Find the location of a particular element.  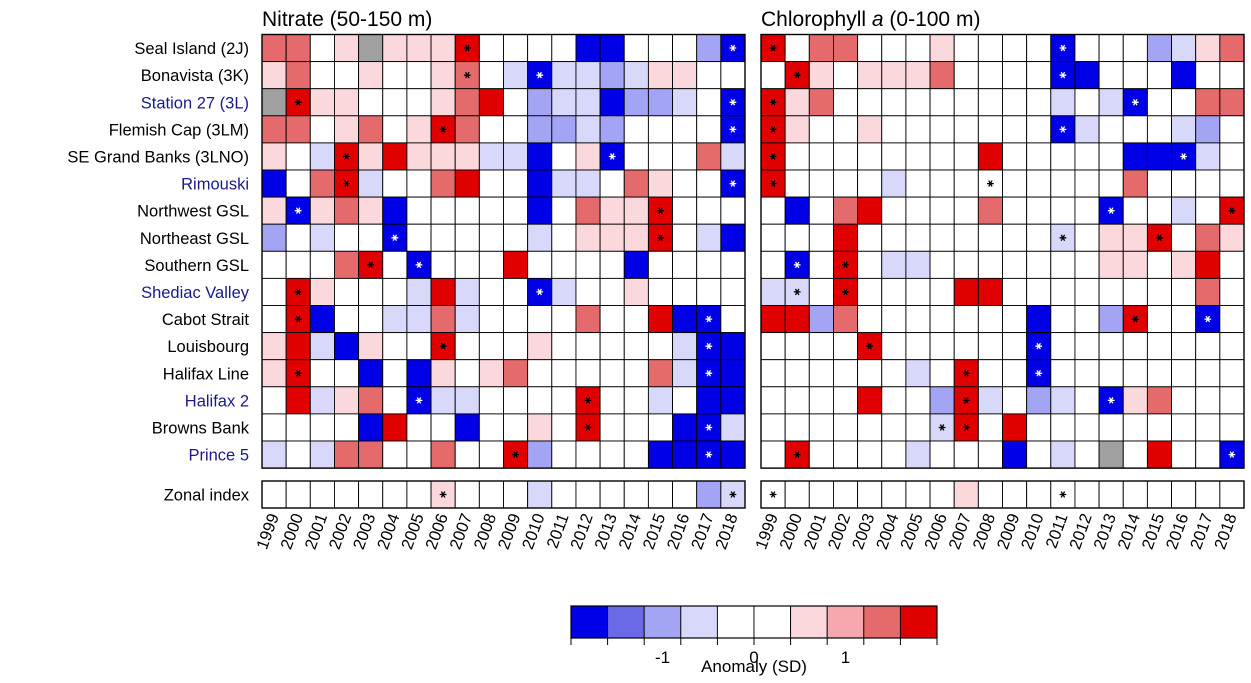

row-label: Southern GSL is located at coordinates (196, 266).